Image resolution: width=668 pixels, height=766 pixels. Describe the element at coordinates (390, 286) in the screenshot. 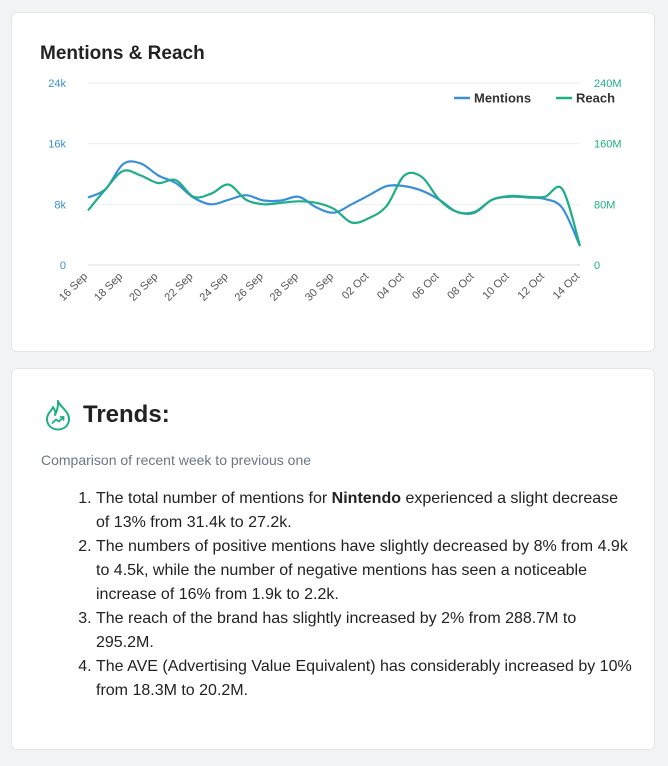

I see `x-tick-label: 04 Oct` at that location.